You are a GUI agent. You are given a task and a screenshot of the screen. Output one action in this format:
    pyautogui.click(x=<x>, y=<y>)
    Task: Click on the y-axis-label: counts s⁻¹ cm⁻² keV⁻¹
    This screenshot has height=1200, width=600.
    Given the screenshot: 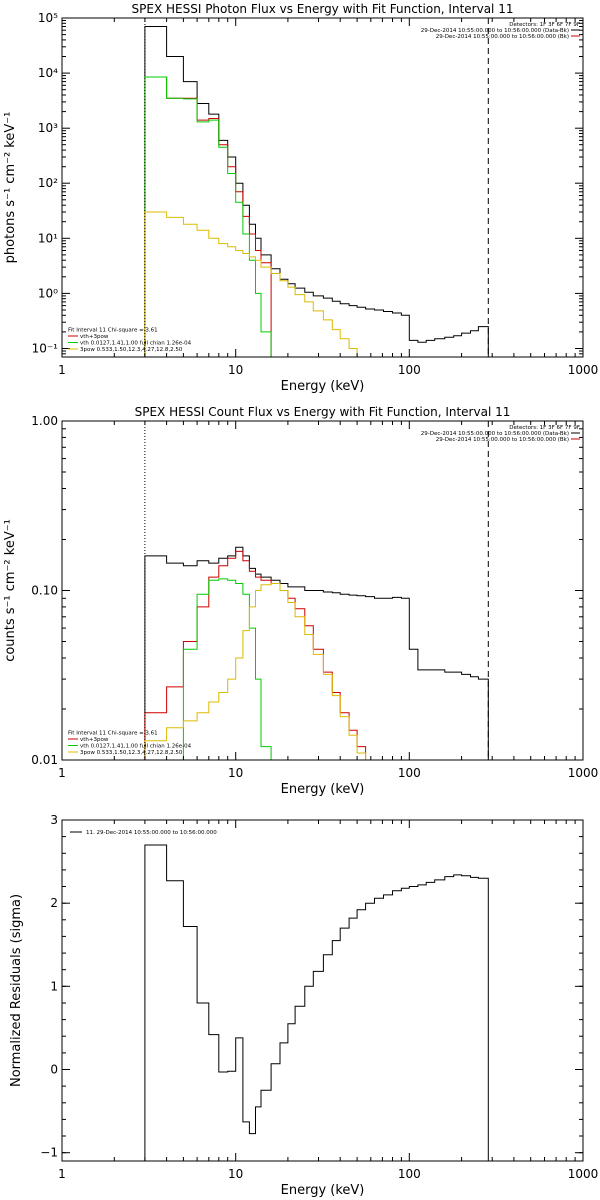 What is the action you would take?
    pyautogui.click(x=10, y=590)
    